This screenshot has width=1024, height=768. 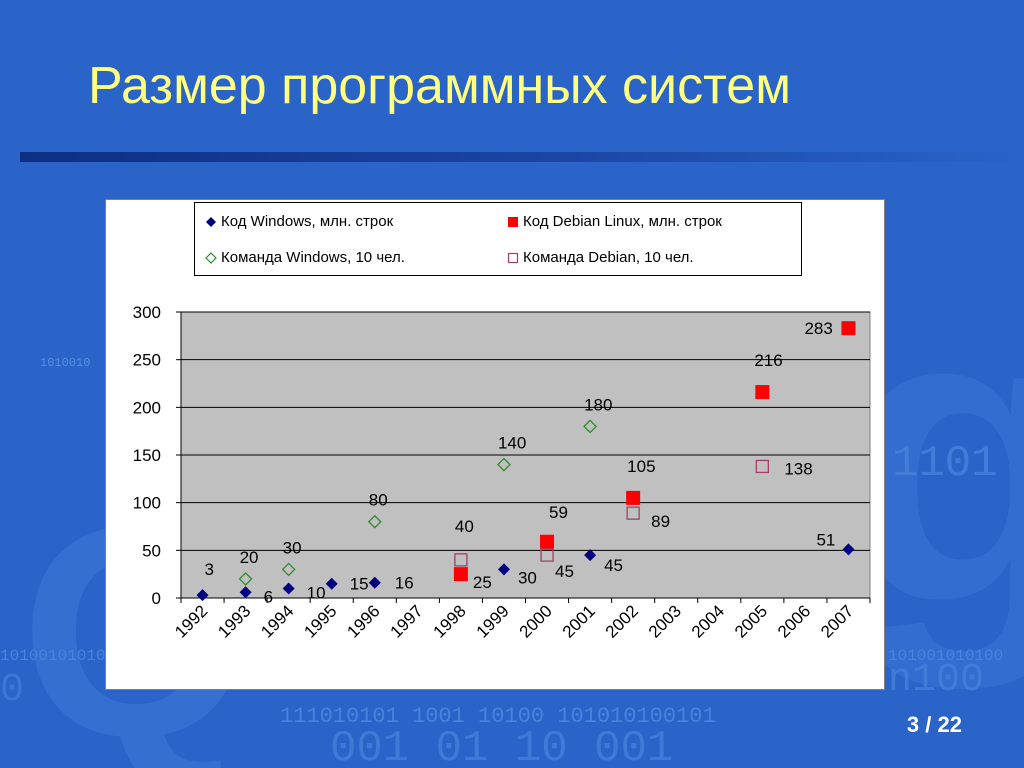 I want to click on square-open-icon, so click(x=513, y=257).